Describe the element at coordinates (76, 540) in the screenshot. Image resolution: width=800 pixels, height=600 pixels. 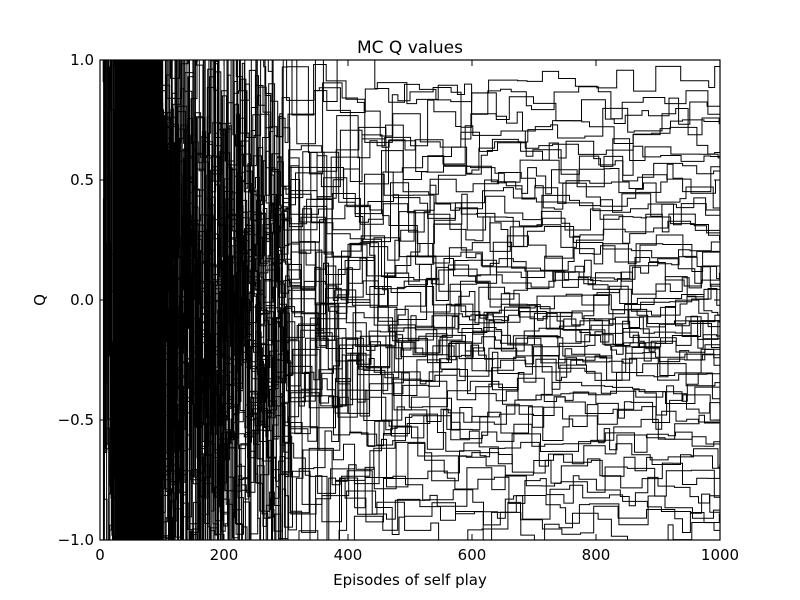
I see `y-tick-label: −1.0` at that location.